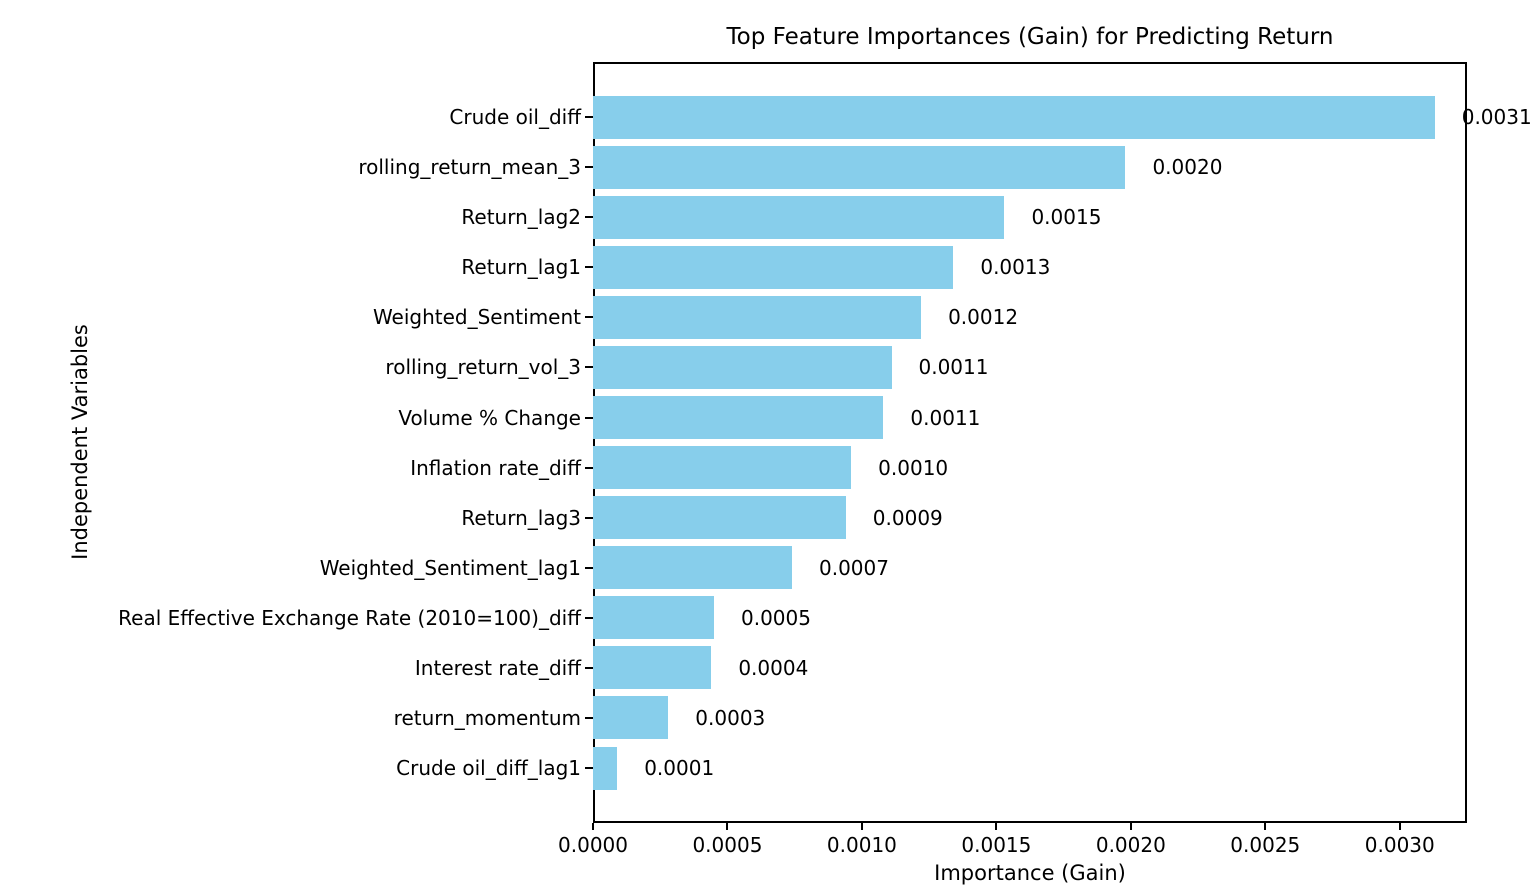 The image size is (1539, 892). I want to click on y-tick-label: rolling_return_vol_3, so click(483, 367).